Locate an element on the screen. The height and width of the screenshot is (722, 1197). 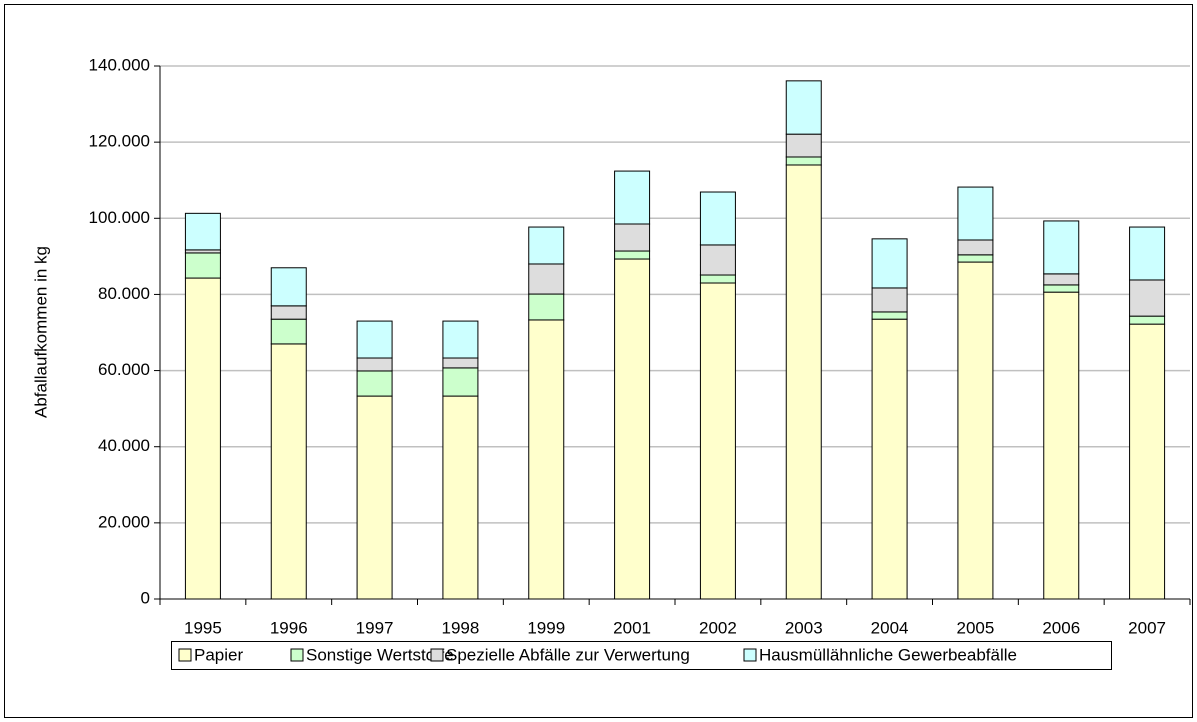
x-tick-label: 2002 is located at coordinates (718, 627).